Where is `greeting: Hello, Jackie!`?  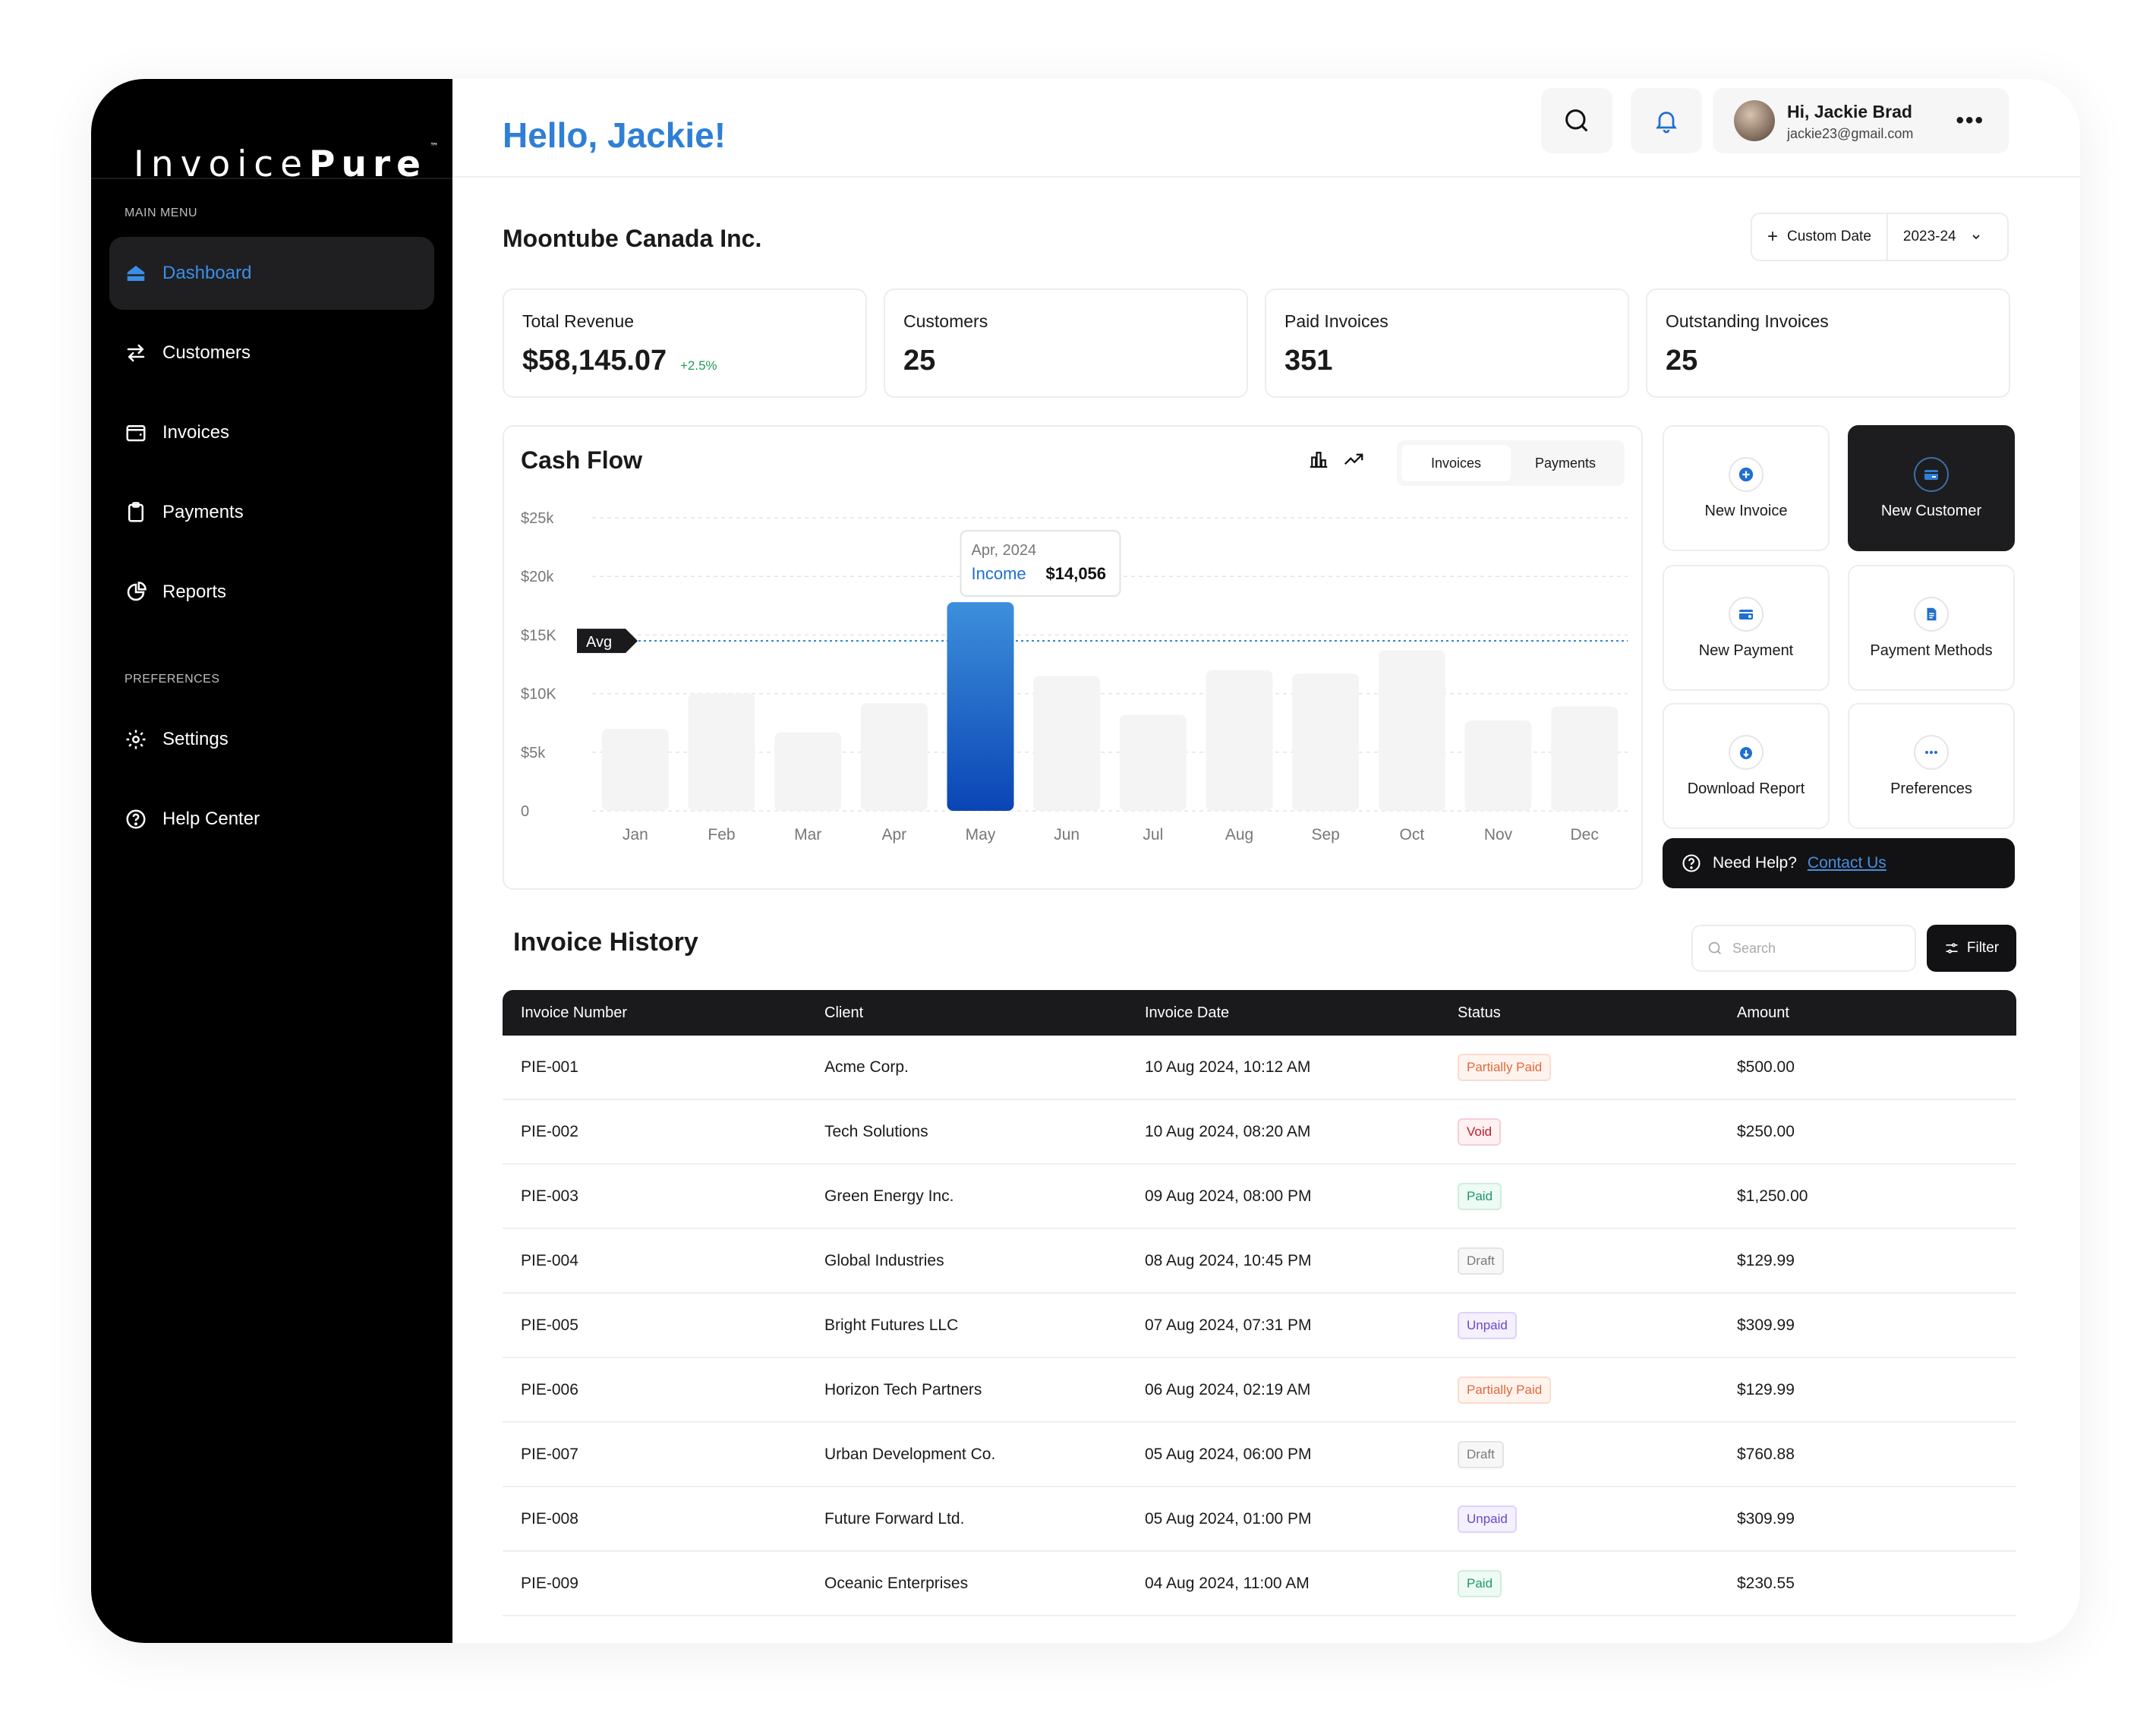 greeting: Hello, Jackie! is located at coordinates (615, 135).